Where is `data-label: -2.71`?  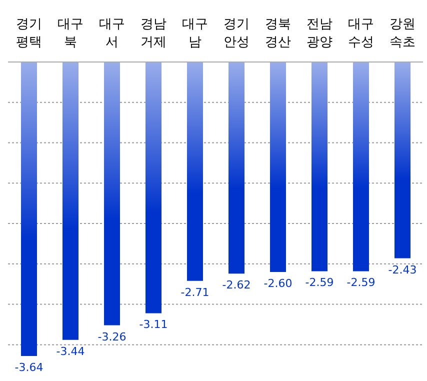 data-label: -2.71 is located at coordinates (195, 292).